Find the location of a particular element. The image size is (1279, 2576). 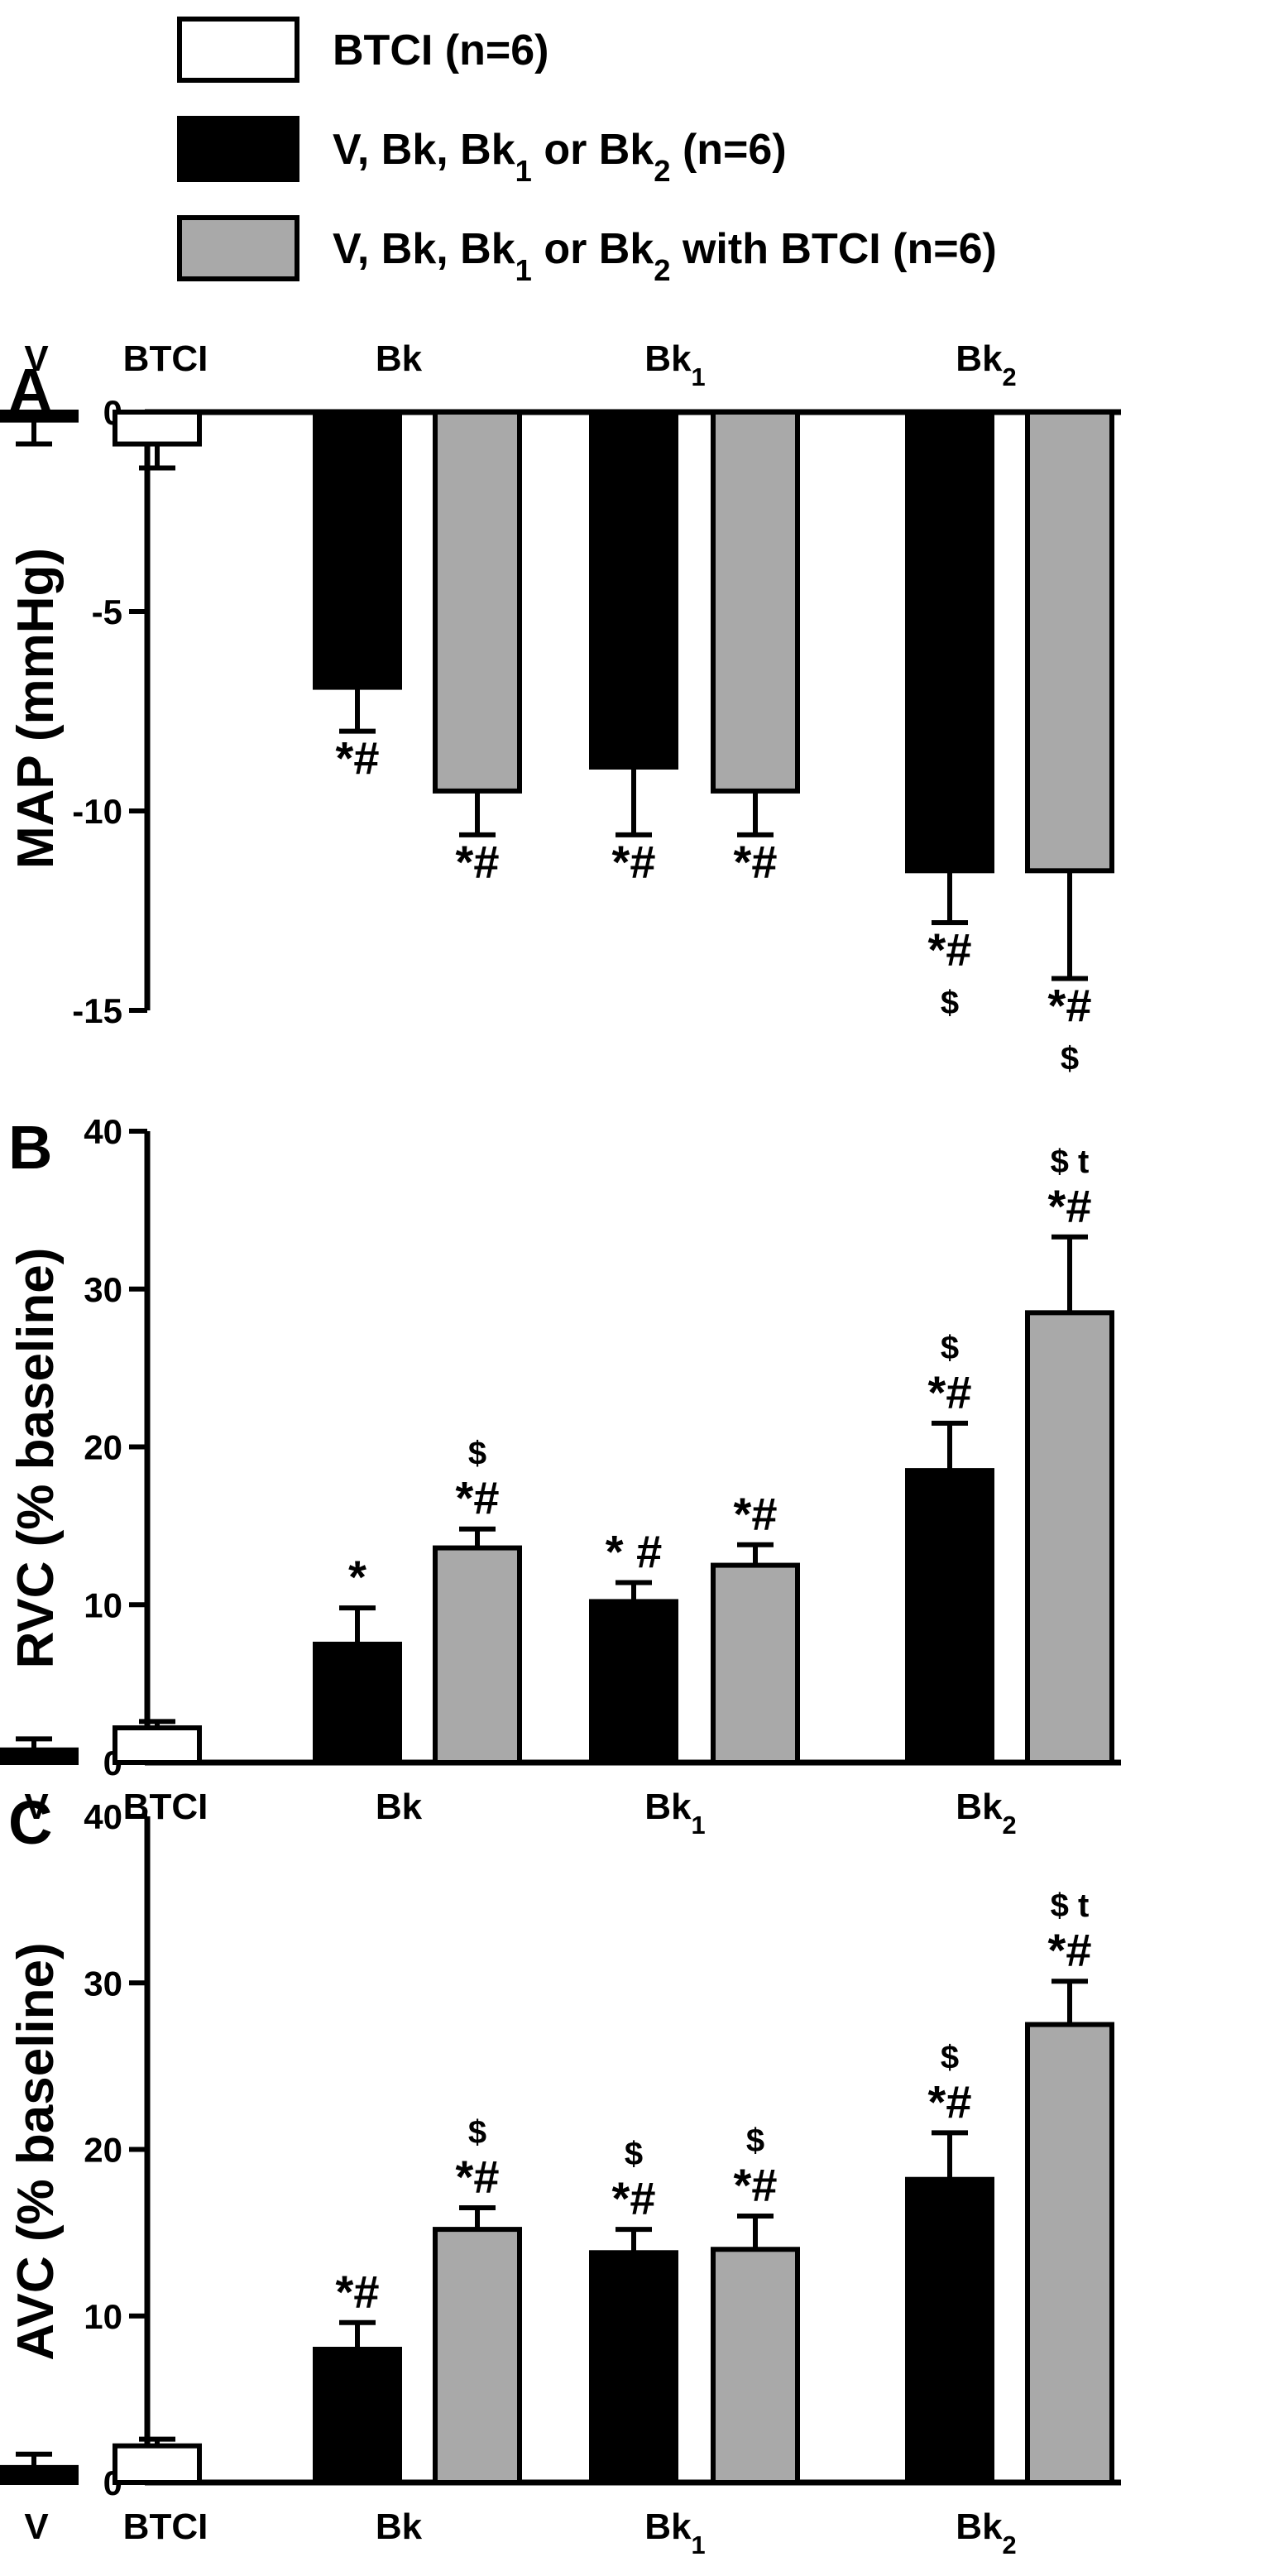

y-tick-label: -10 is located at coordinates (97, 812).